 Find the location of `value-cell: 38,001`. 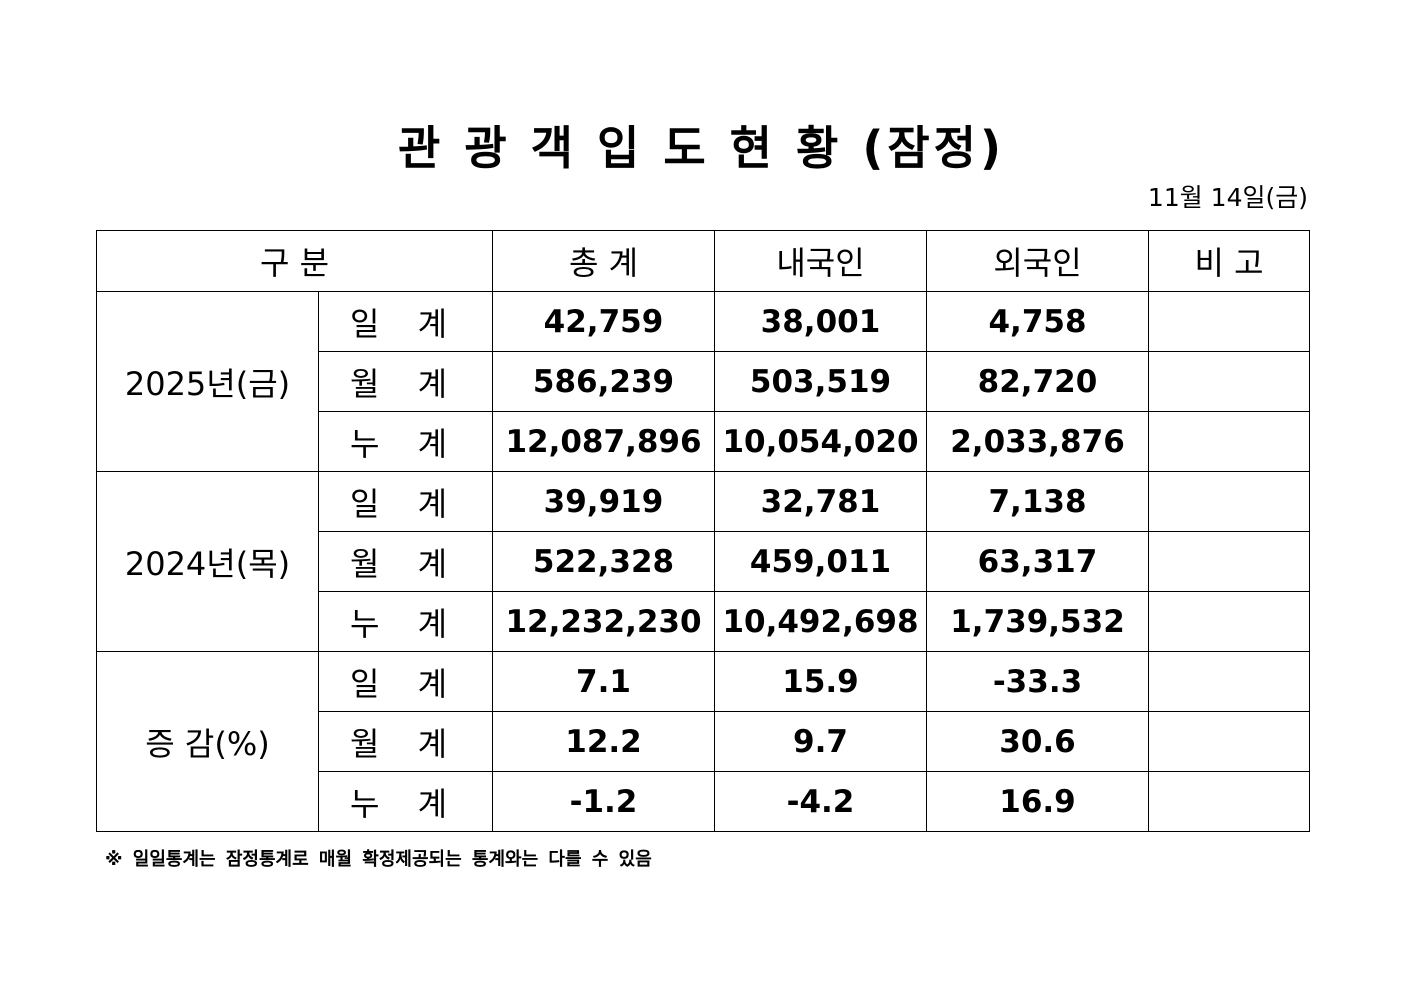

value-cell: 38,001 is located at coordinates (820, 321).